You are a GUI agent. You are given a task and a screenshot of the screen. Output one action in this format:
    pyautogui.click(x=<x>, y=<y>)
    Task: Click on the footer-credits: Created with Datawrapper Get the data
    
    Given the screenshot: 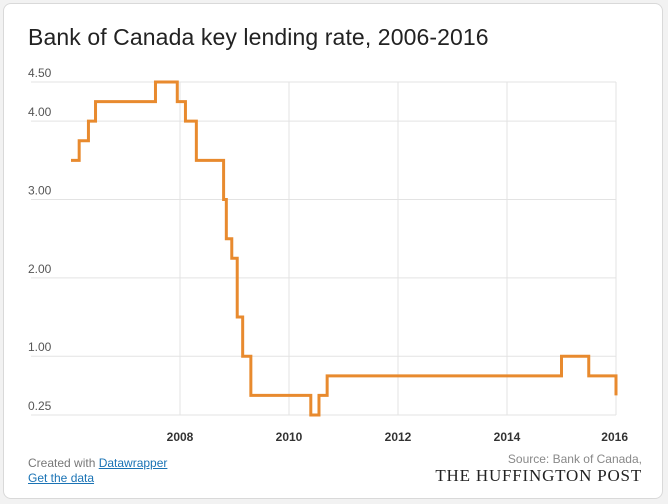 What is the action you would take?
    pyautogui.click(x=97, y=471)
    